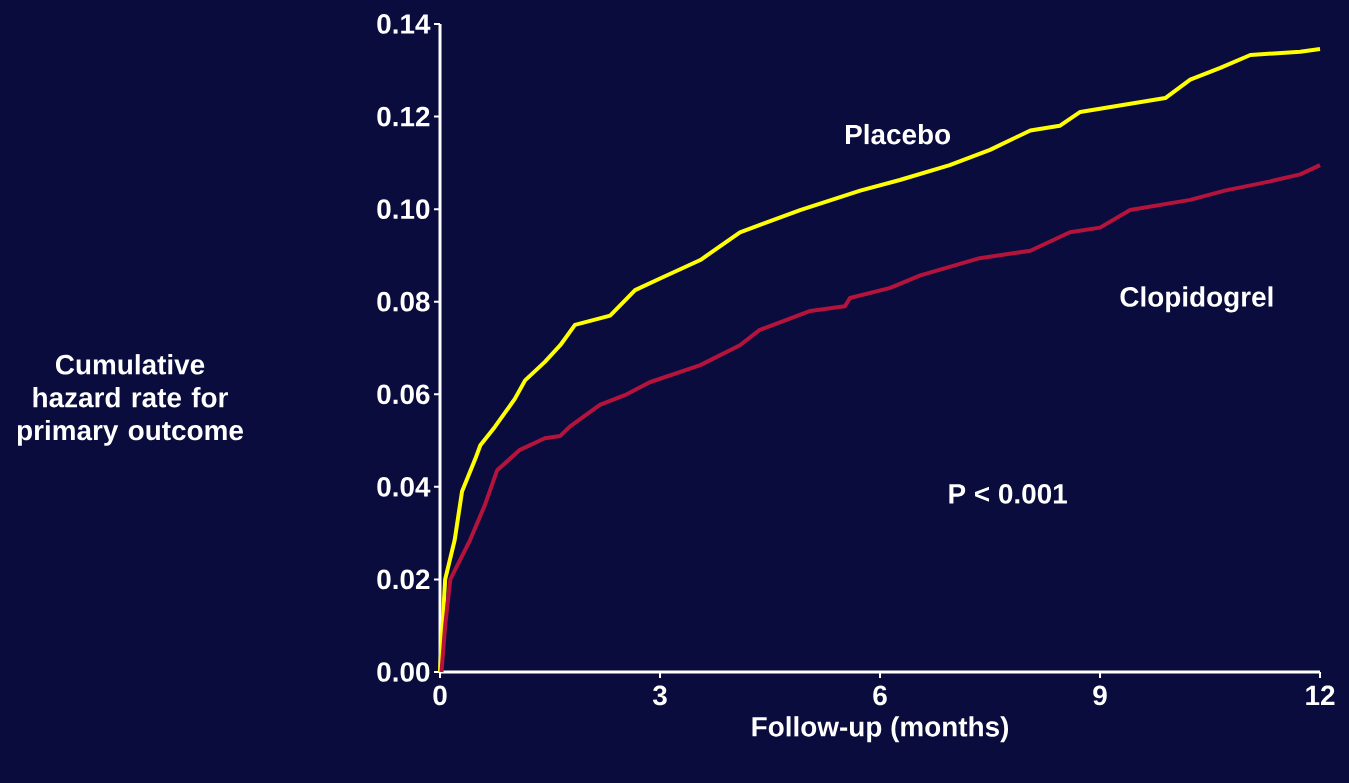 Image resolution: width=1349 pixels, height=783 pixels. I want to click on y-tick-label: 0.06, so click(403, 394).